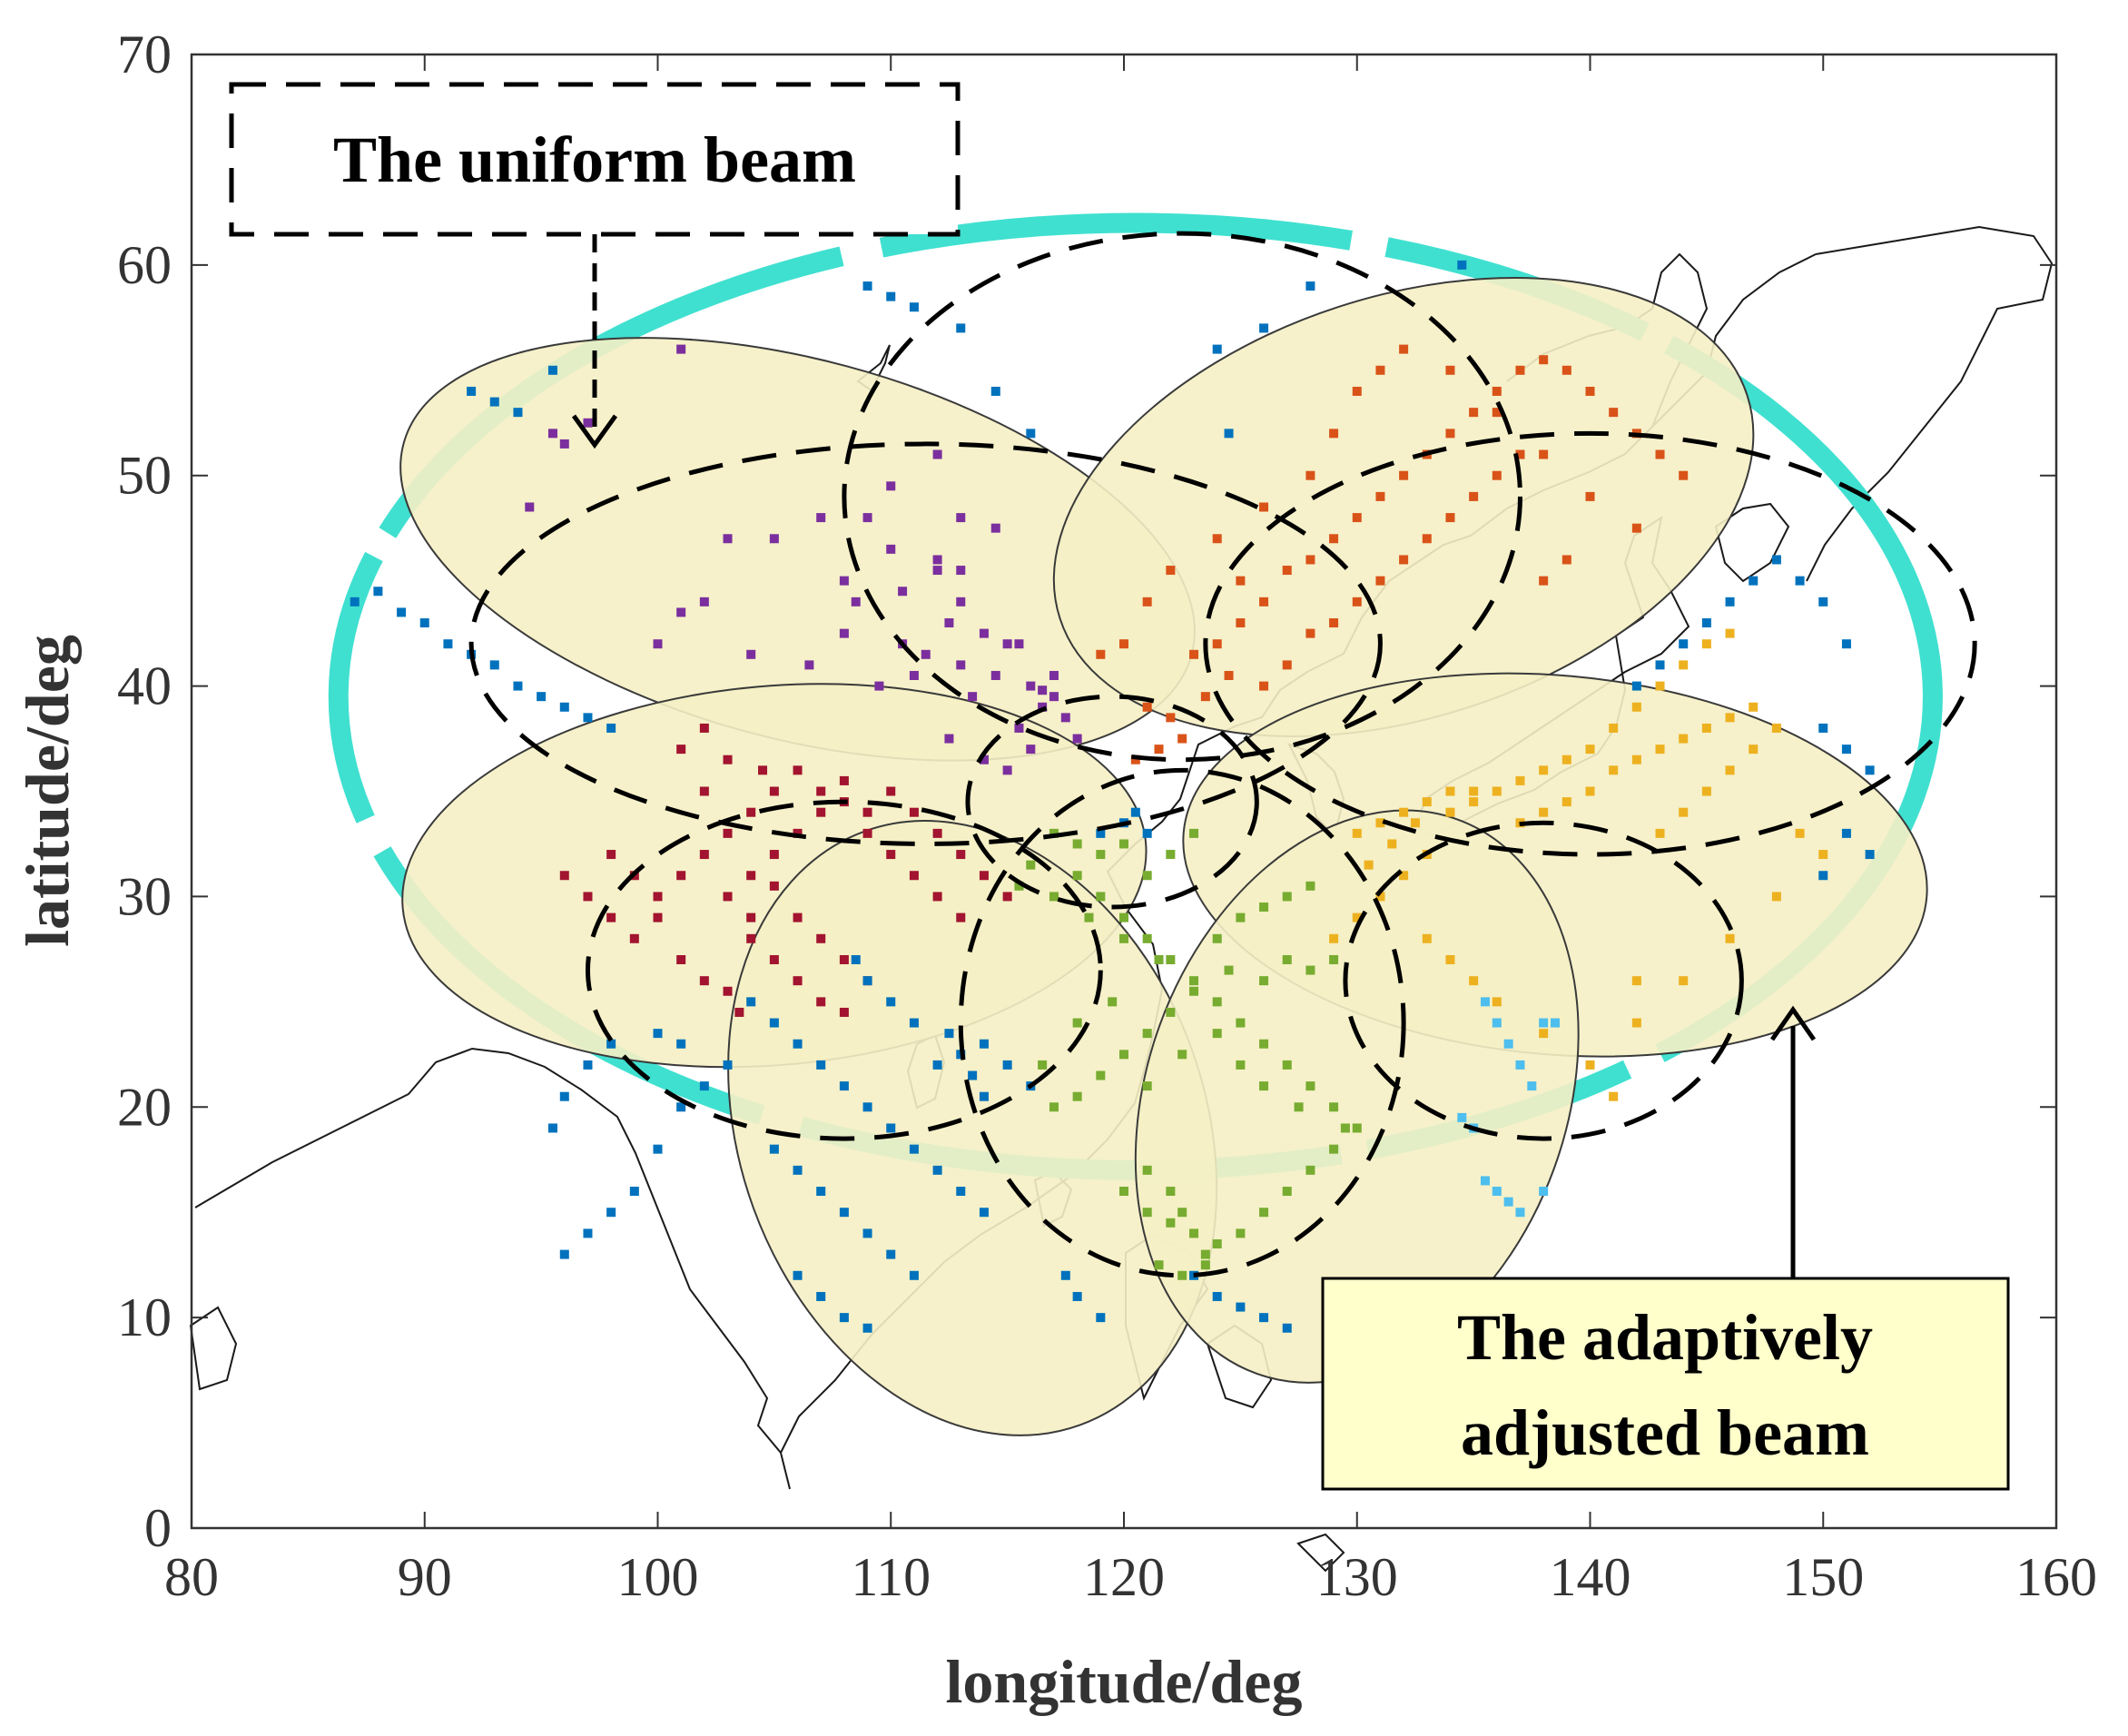  Describe the element at coordinates (144, 1107) in the screenshot. I see `y-tick-label-20: 20` at that location.